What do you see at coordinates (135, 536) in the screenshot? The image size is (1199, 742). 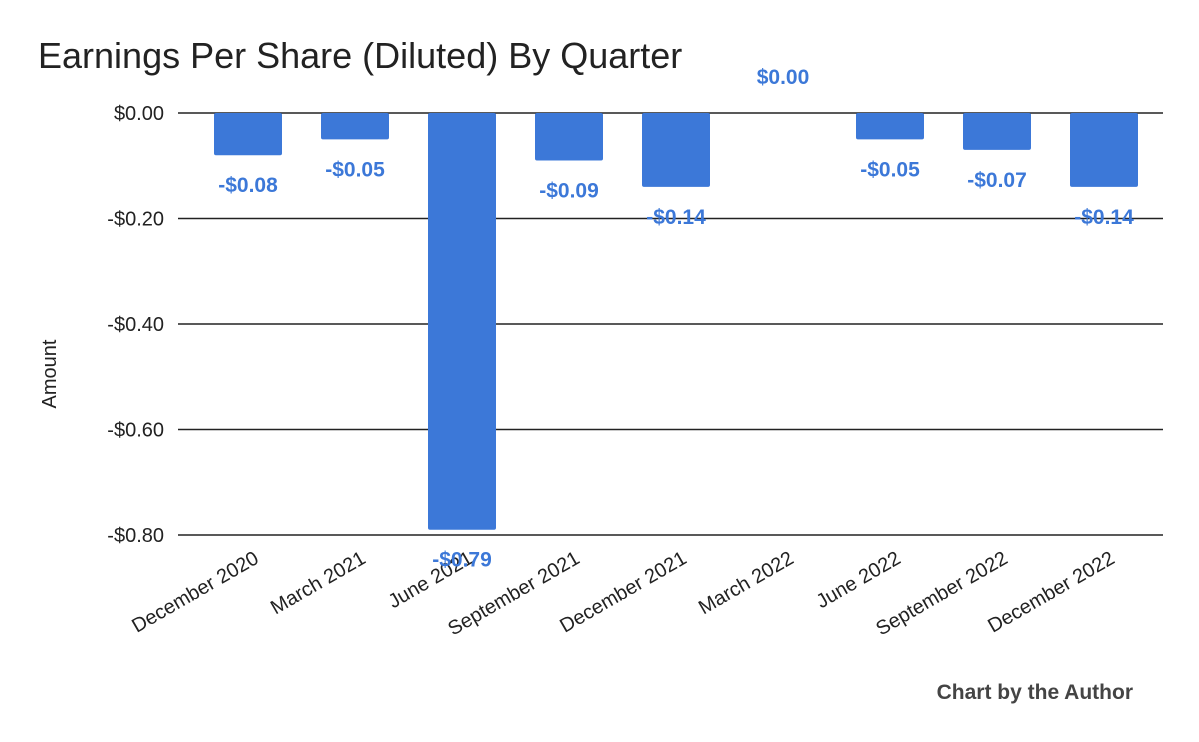 I see `y-tick-label: -$0.80` at bounding box center [135, 536].